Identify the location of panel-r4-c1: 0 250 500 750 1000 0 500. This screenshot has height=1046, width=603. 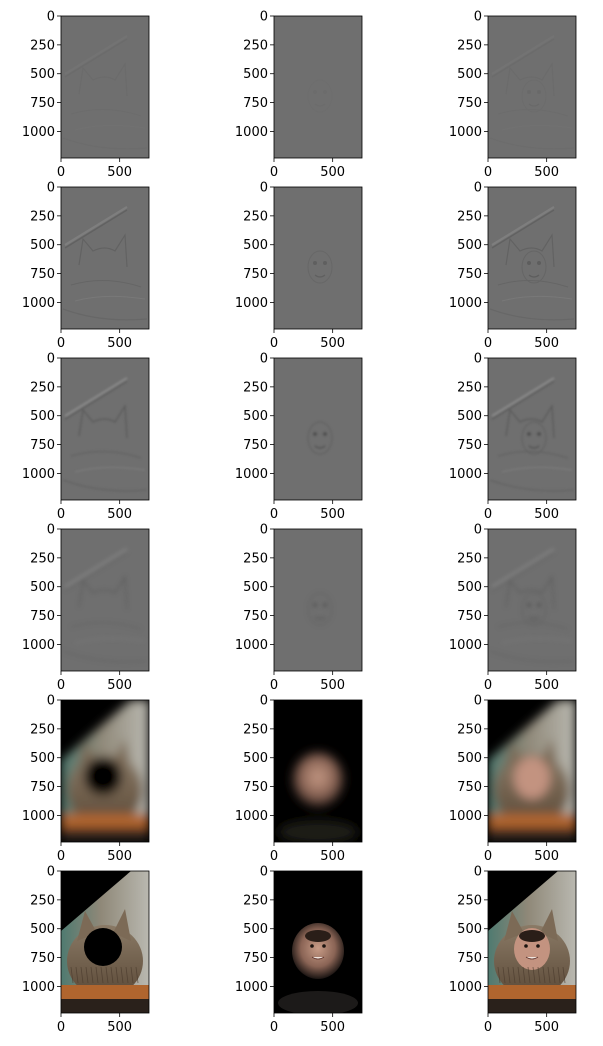
(299, 779).